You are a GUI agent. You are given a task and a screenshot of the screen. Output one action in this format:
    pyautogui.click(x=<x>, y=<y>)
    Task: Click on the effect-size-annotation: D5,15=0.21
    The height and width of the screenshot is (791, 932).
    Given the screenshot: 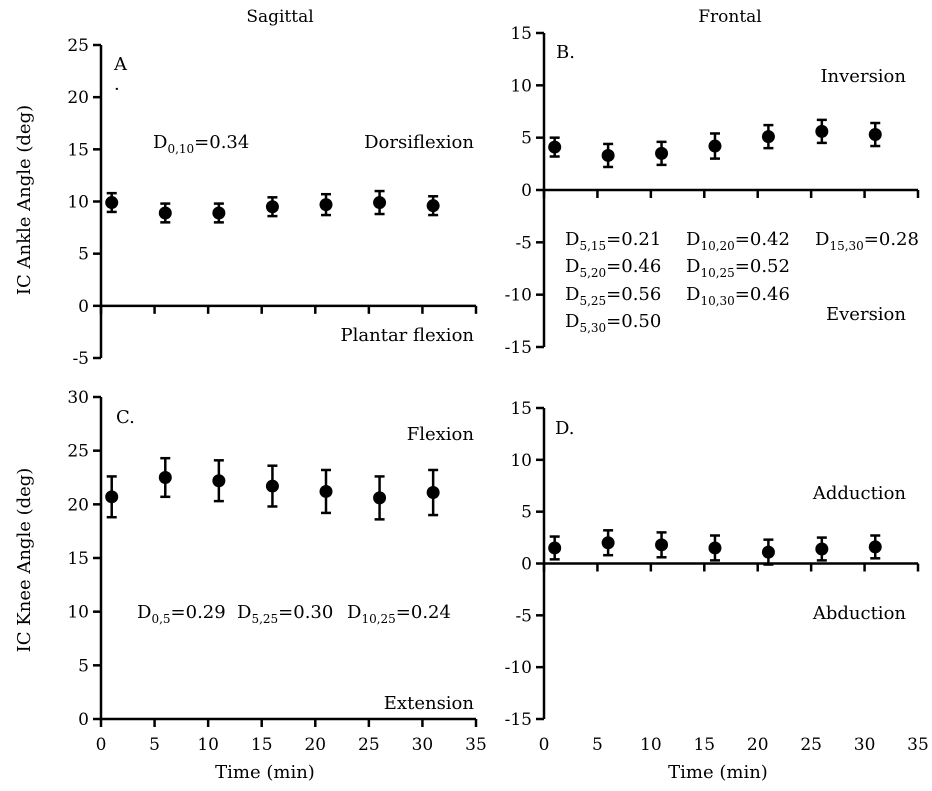 What is the action you would take?
    pyautogui.click(x=613, y=241)
    